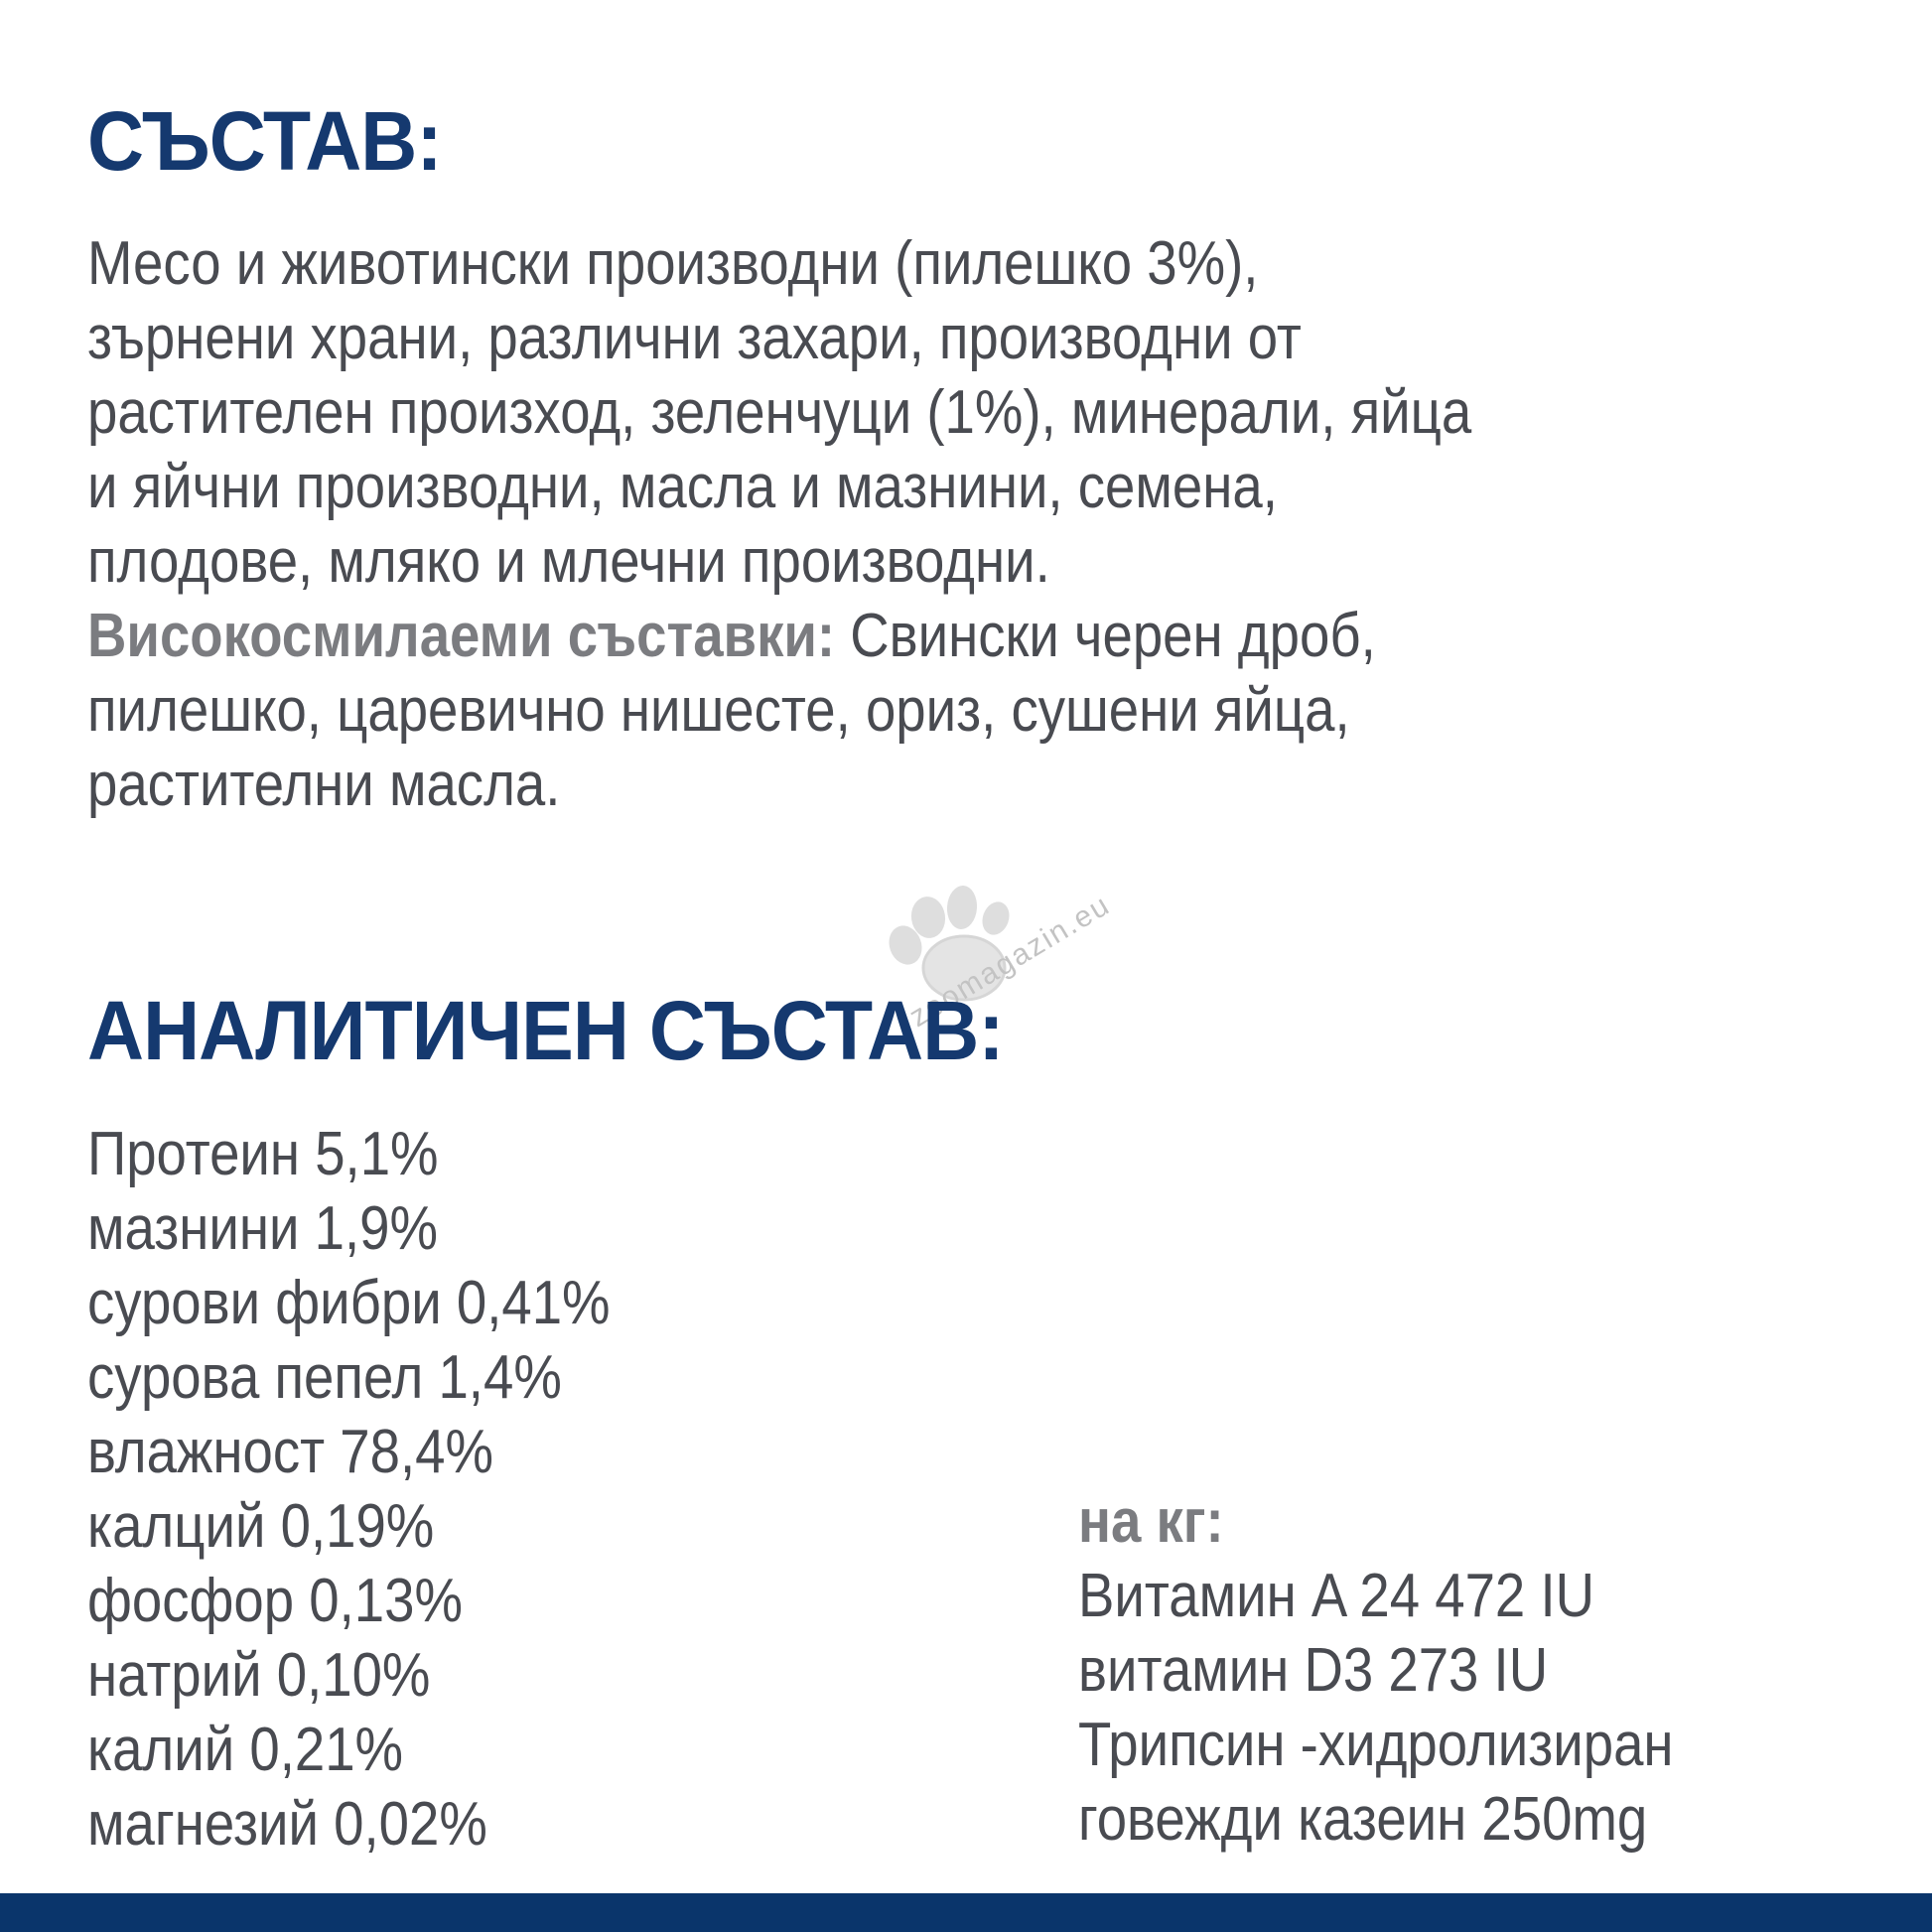 This screenshot has height=1932, width=1932. I want to click on ingredient-line: растителни масла., so click(324, 785).